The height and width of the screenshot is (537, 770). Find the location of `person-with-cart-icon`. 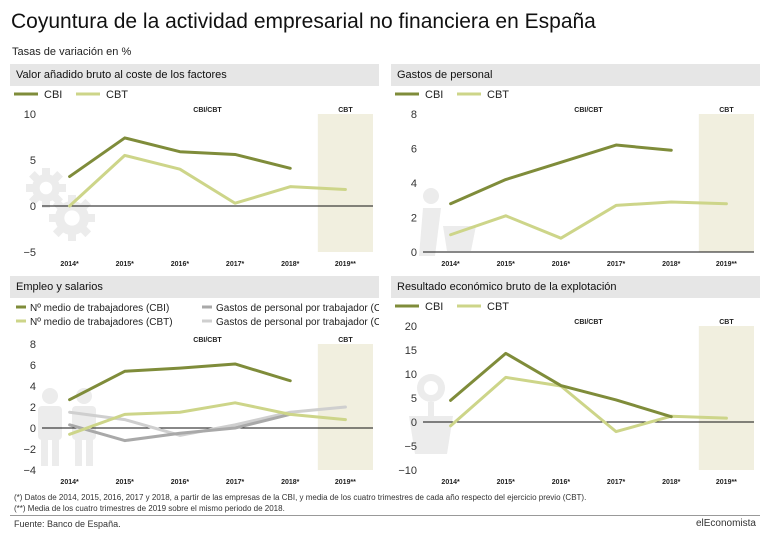

person-with-cart-icon is located at coordinates (447, 222).